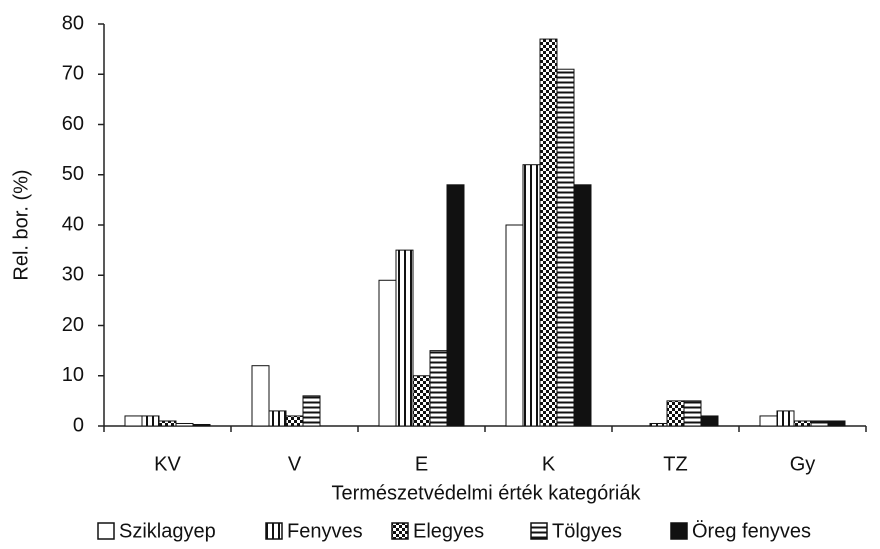 This screenshot has height=549, width=880. Describe the element at coordinates (73, 124) in the screenshot. I see `y-tick-label: 60` at that location.